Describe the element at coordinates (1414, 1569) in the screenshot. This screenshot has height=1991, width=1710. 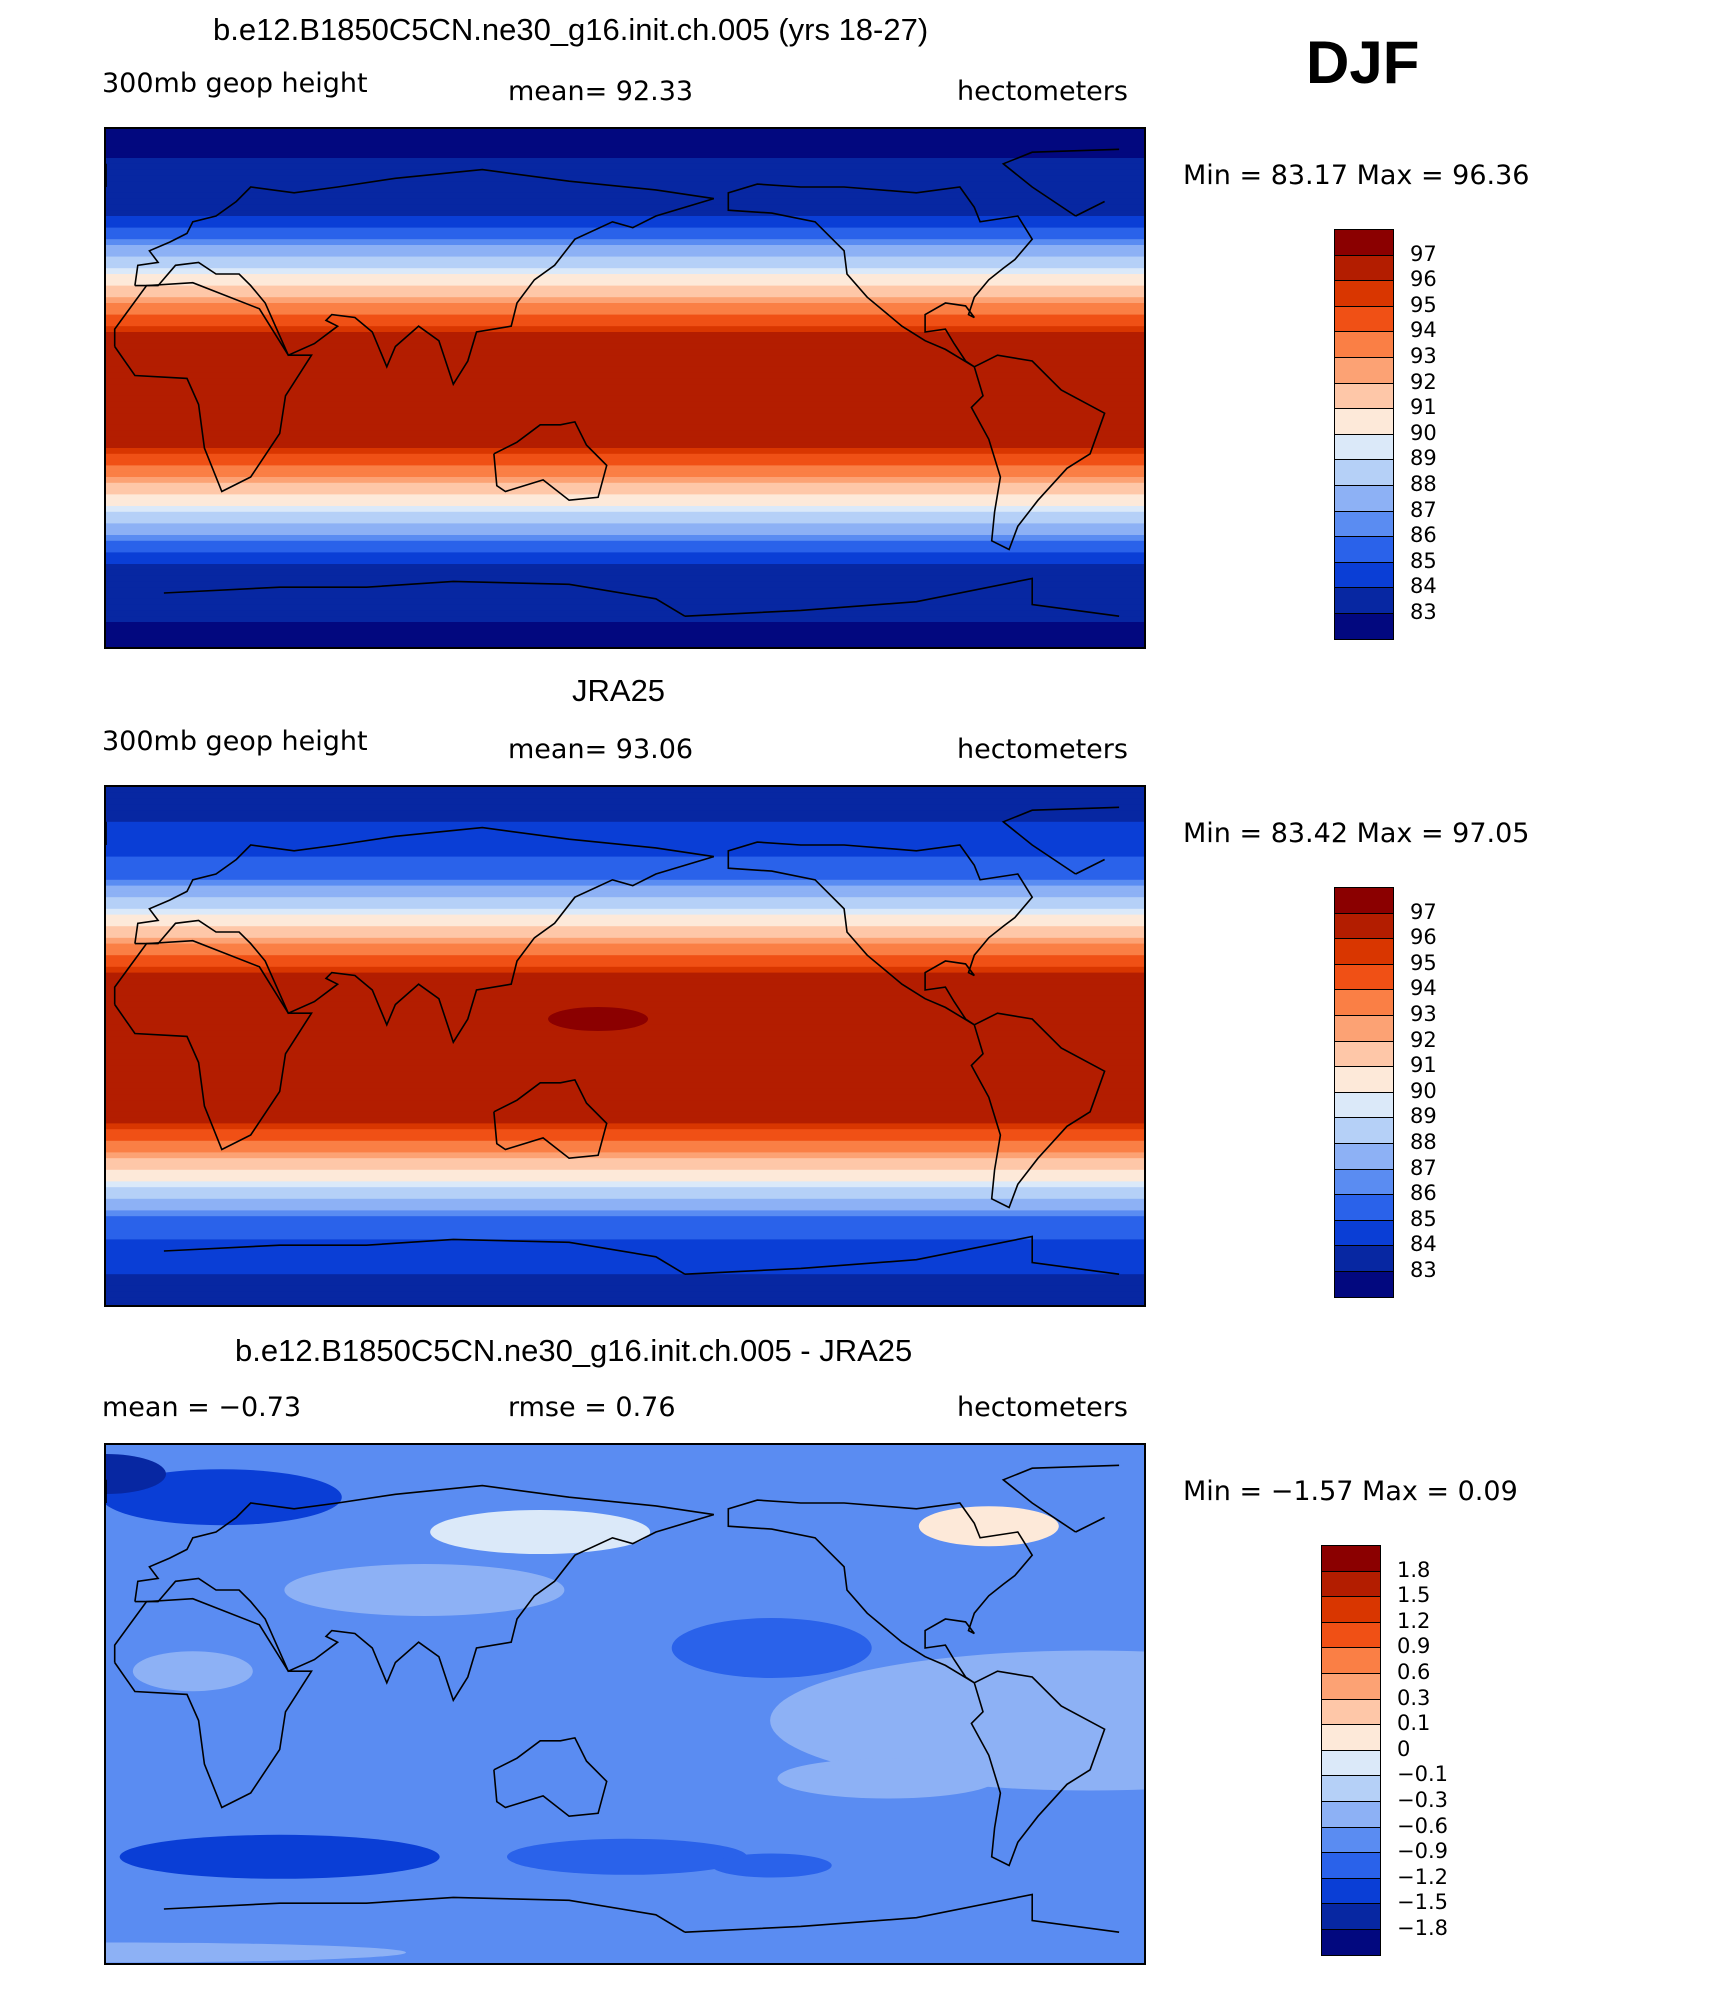
I see `colorbar-tick-label: 1.8` at that location.